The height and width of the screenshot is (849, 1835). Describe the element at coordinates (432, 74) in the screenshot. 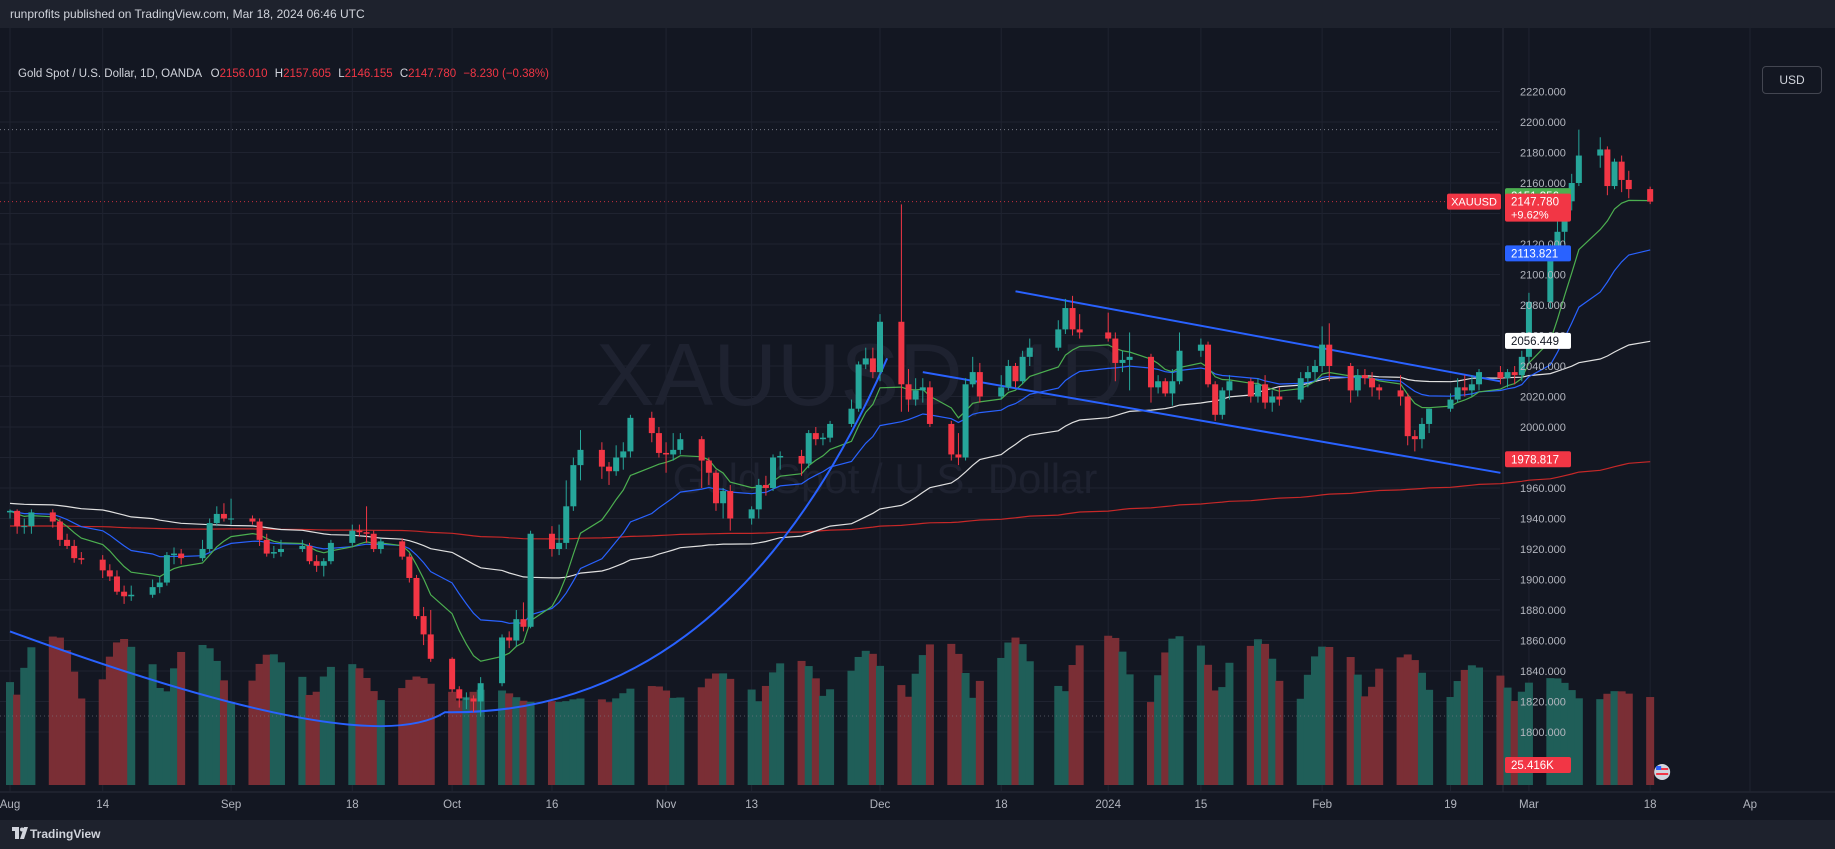

I see `close-value: 2147.780` at that location.